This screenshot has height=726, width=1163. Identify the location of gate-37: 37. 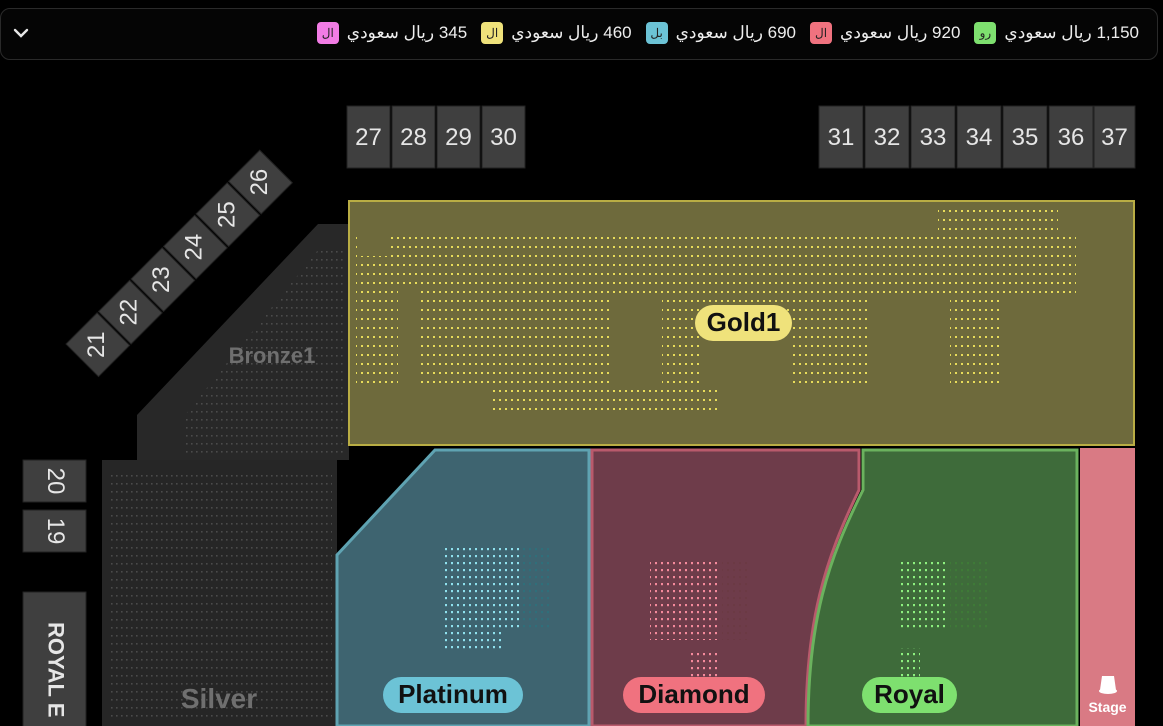
(1114, 137).